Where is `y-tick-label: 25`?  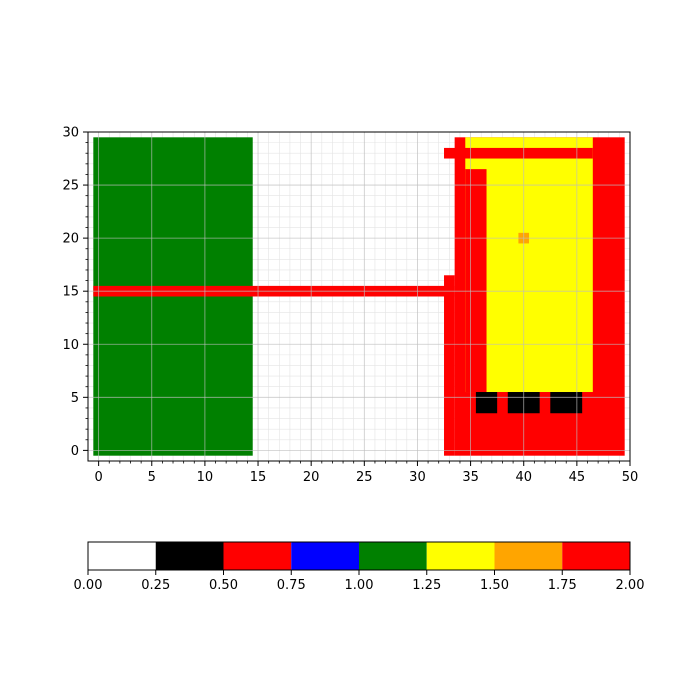
y-tick-label: 25 is located at coordinates (70, 186).